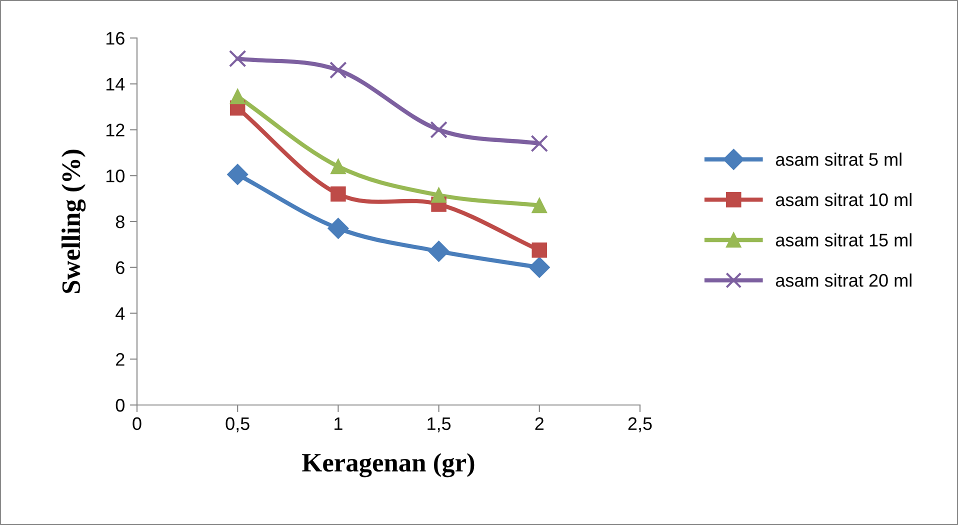 The width and height of the screenshot is (958, 525). Describe the element at coordinates (74, 222) in the screenshot. I see `y-axis-title: Swelling (%)` at that location.